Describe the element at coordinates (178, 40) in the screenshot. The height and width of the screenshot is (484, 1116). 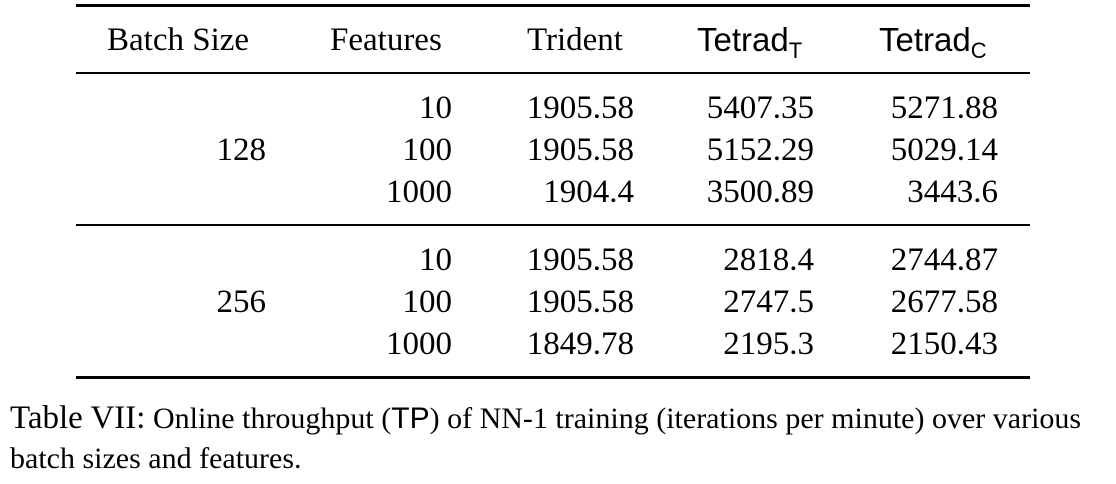
I see `header-batch-size: Batch Size` at that location.